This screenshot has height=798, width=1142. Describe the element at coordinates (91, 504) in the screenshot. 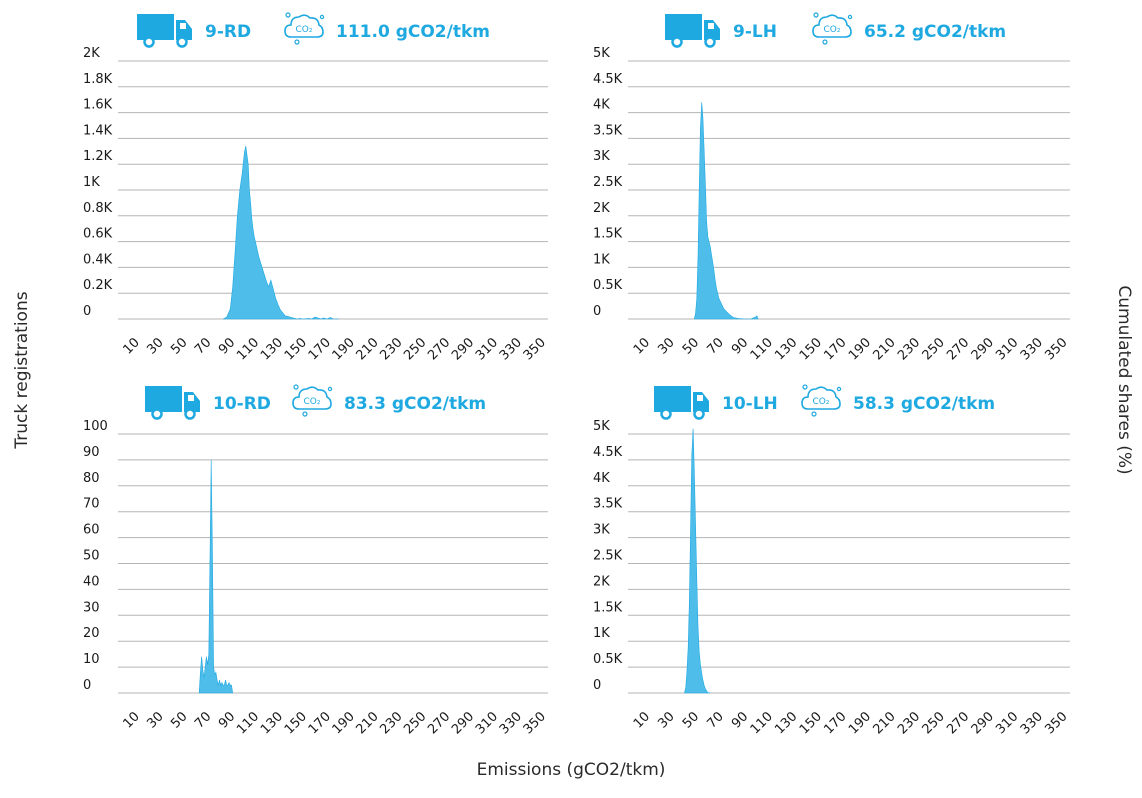

I see `y-tick-label: 70` at that location.